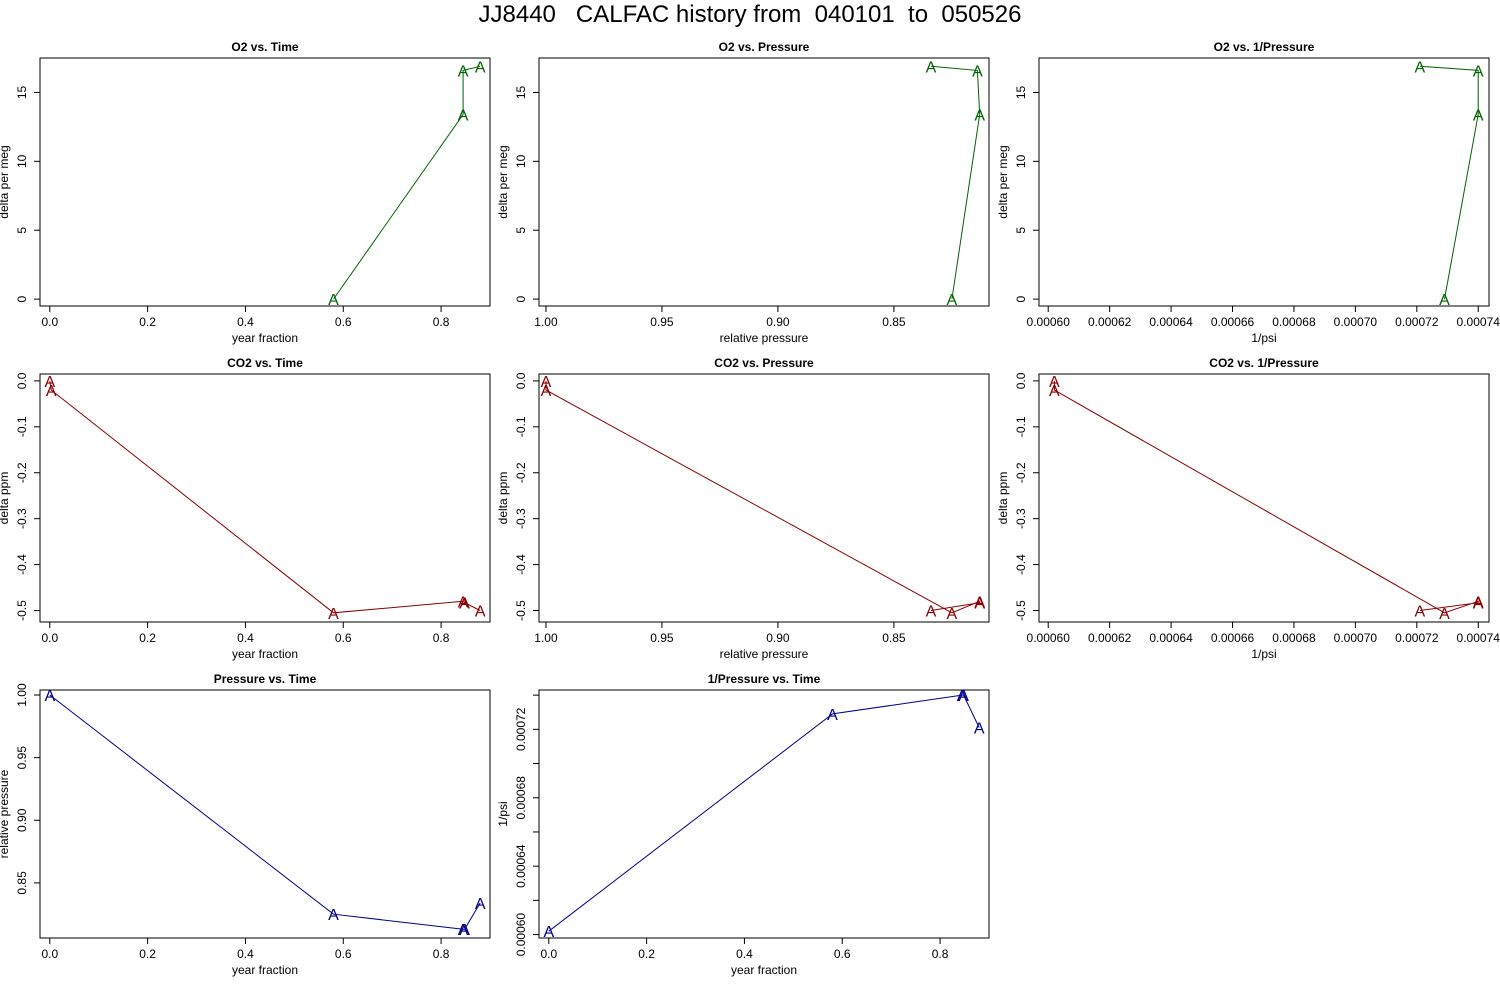 The width and height of the screenshot is (1500, 1000). I want to click on panel-title: O2 vs. 1/Pressure, so click(1264, 47).